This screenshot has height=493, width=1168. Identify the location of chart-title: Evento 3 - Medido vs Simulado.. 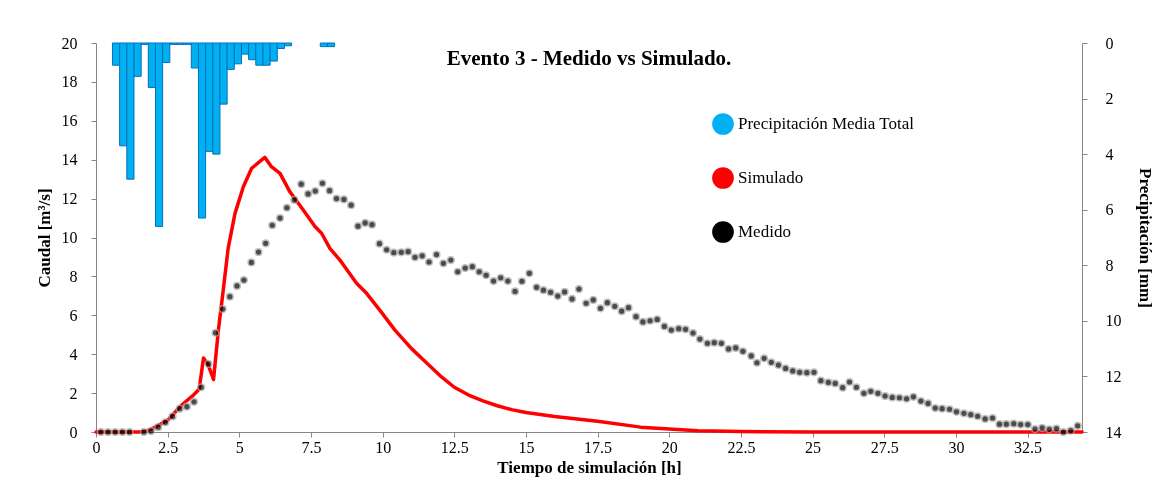
(589, 58).